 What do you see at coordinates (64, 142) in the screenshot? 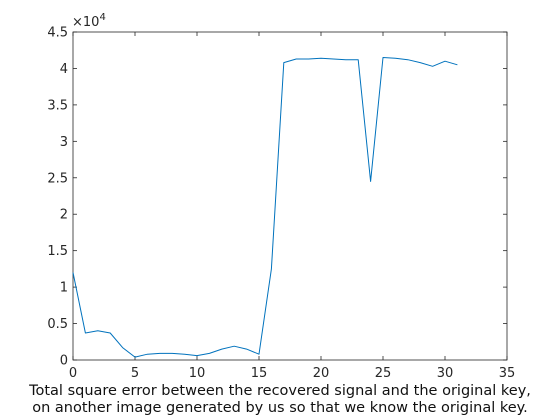
I see `y-tick-label: 3` at bounding box center [64, 142].